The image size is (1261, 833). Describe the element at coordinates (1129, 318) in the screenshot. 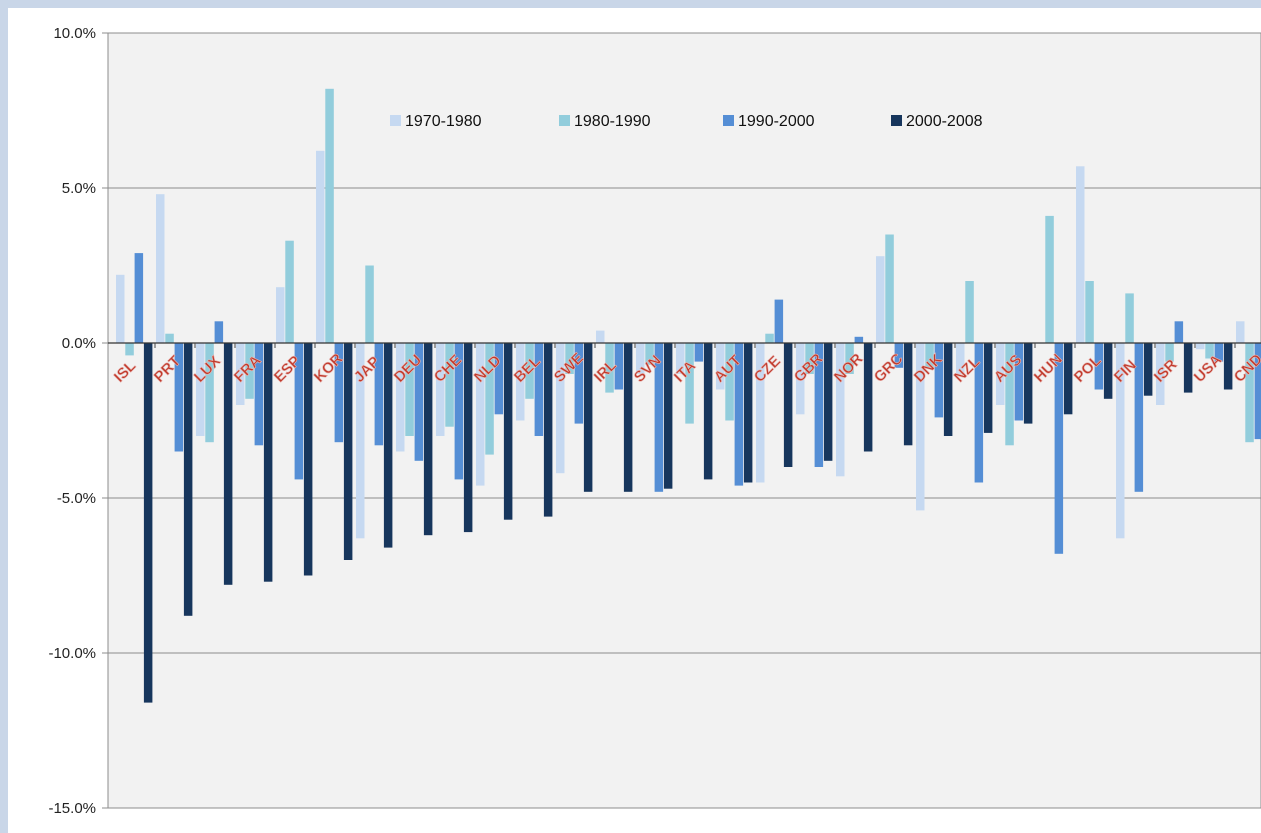

I see `bar-fin-1980-1990` at that location.